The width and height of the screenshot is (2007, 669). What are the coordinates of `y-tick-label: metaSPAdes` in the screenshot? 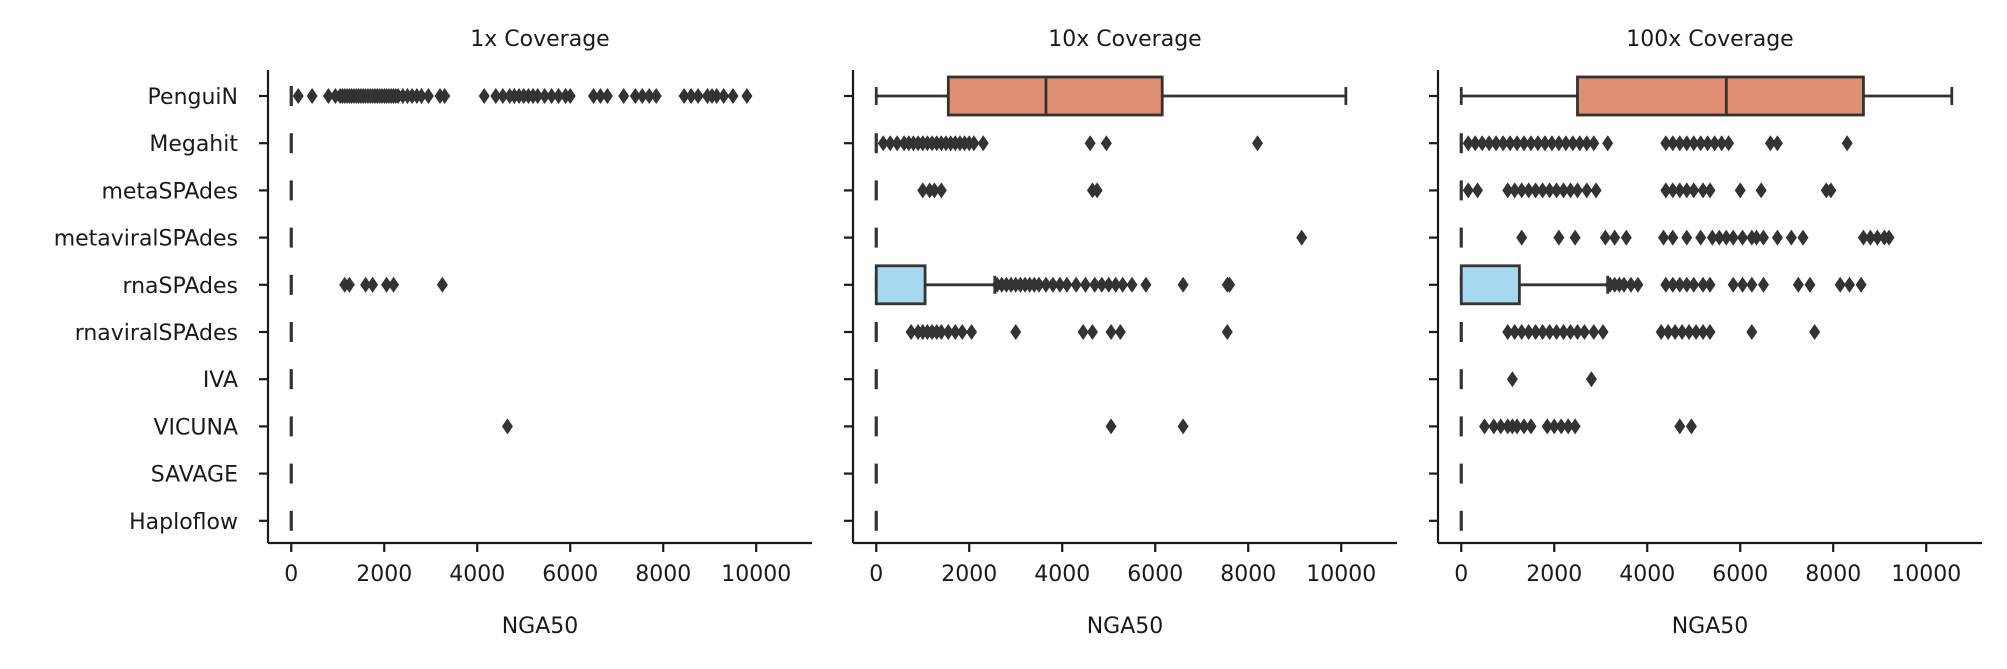 It's located at (169, 191).